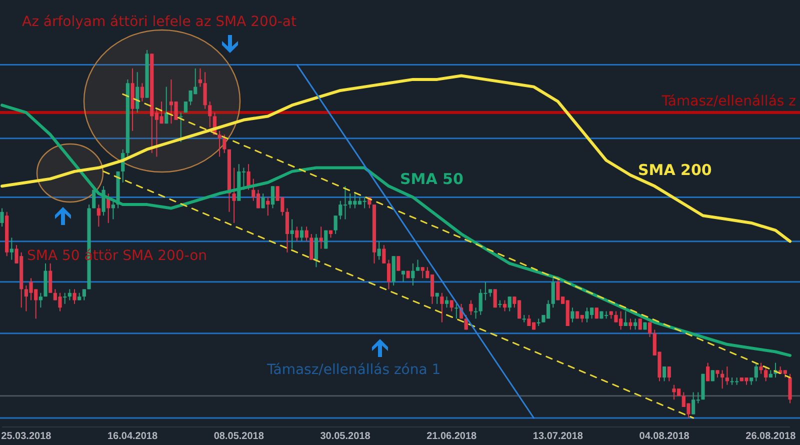  Describe the element at coordinates (771, 436) in the screenshot. I see `x-tick-label: 26.08.2018` at that location.